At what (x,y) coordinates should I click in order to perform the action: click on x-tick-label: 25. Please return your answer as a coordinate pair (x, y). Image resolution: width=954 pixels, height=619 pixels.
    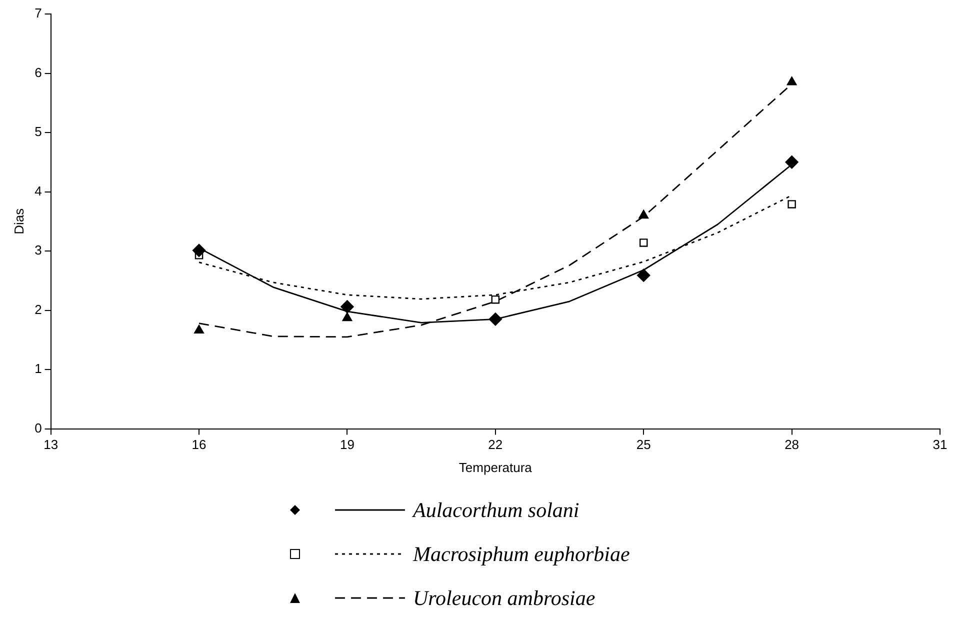
    Looking at the image, I should click on (643, 444).